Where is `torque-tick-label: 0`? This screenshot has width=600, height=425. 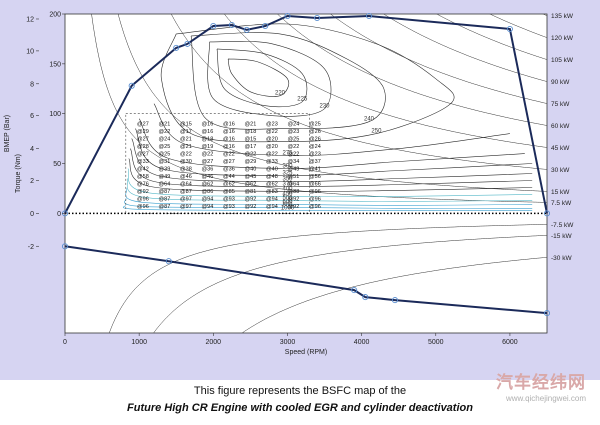
torque-tick-label: 0 is located at coordinates (59, 214).